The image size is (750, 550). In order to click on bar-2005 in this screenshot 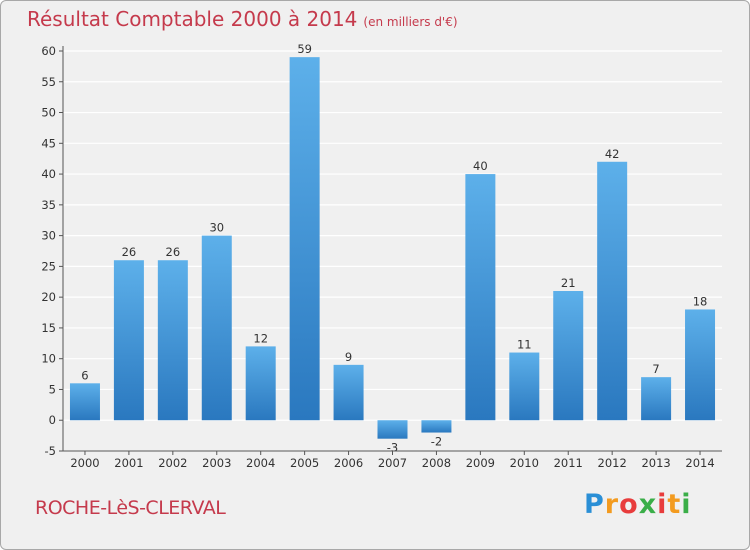, I will do `click(304, 239)`.